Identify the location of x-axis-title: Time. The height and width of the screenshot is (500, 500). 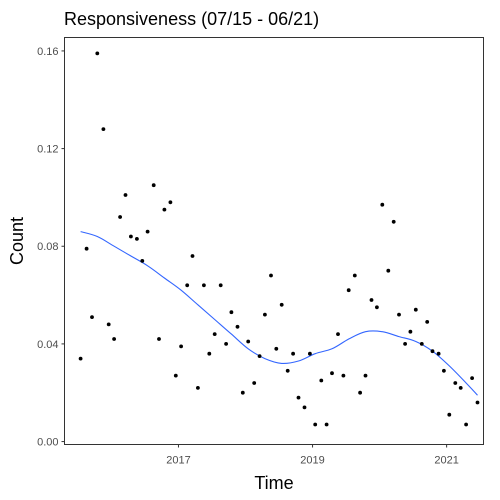
(273, 483).